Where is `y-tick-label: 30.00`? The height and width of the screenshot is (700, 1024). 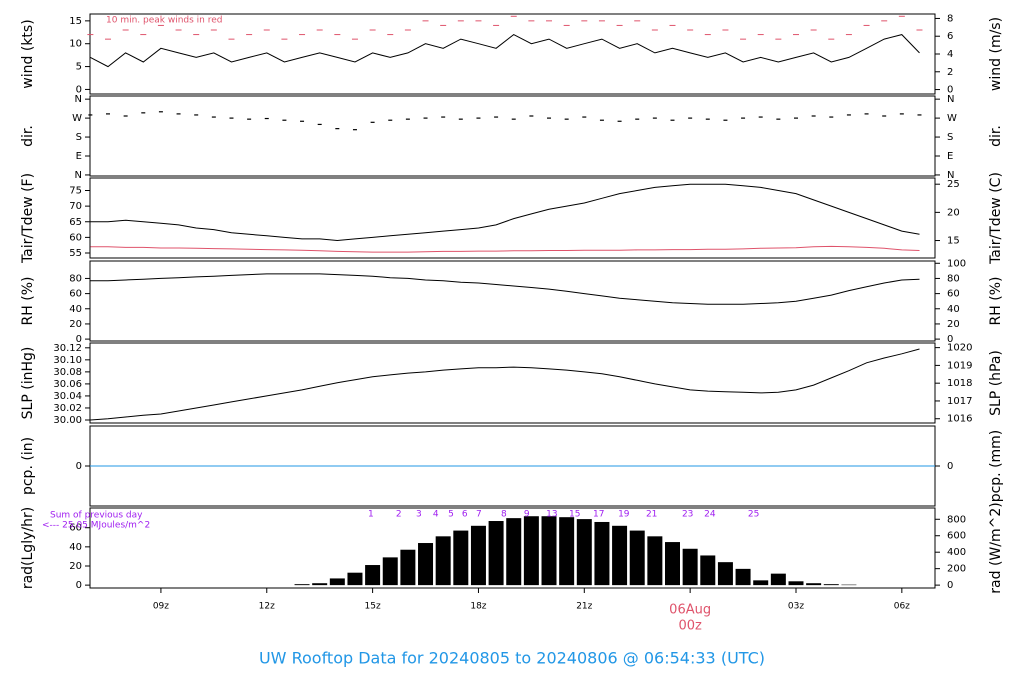
y-tick-label: 30.00 is located at coordinates (67, 420).